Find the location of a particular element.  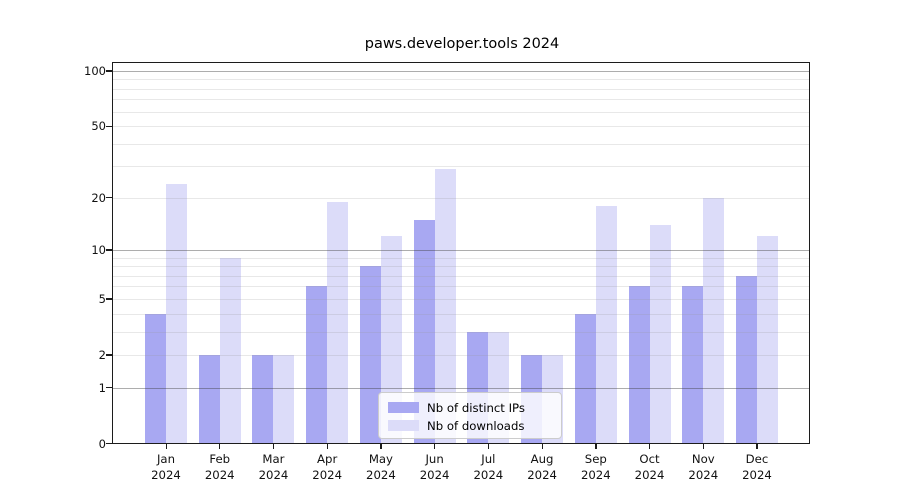

bar-distinct-ips-nov is located at coordinates (693, 365).